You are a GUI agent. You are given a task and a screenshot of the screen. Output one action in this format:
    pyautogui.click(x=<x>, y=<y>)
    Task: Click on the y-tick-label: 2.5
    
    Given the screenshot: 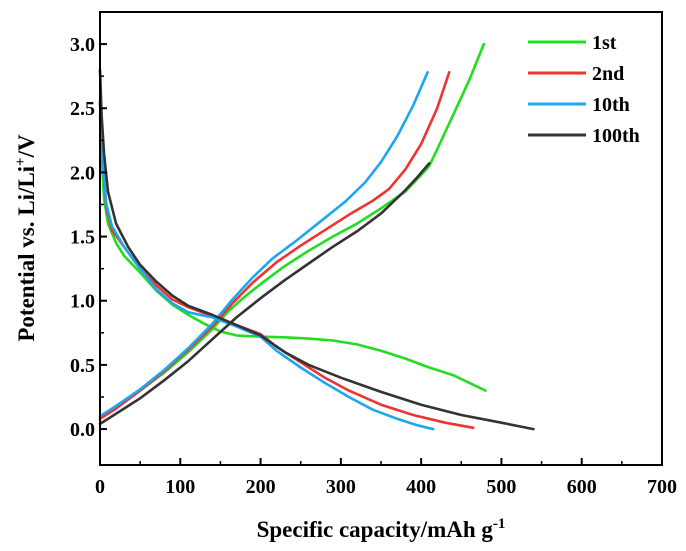 What is the action you would take?
    pyautogui.click(x=82, y=109)
    